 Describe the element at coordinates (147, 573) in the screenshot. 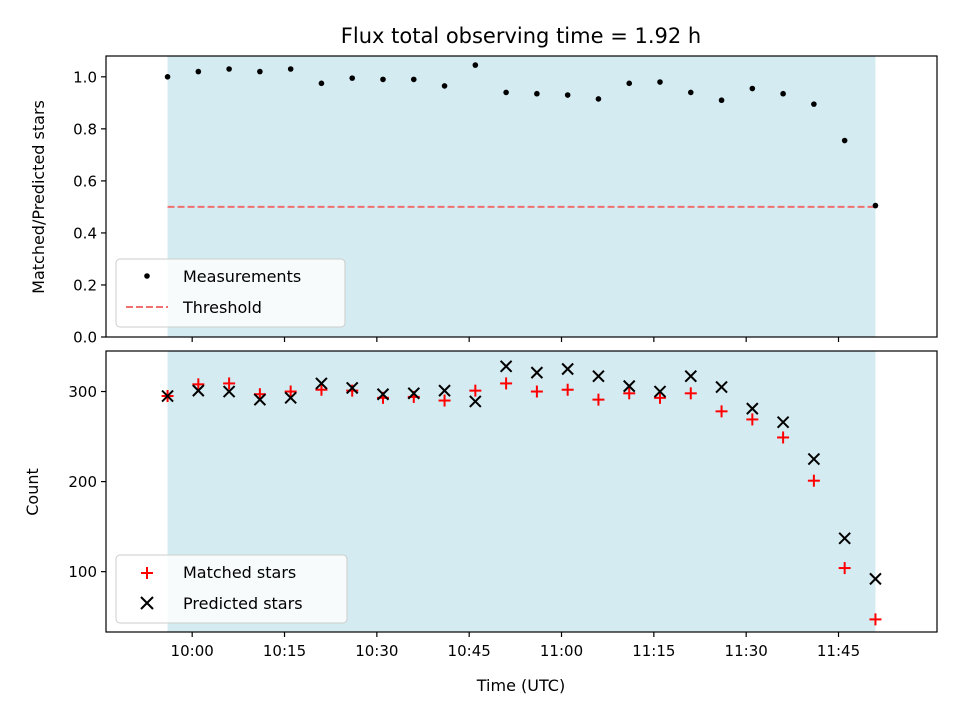

I see `legend-matched-marker` at that location.